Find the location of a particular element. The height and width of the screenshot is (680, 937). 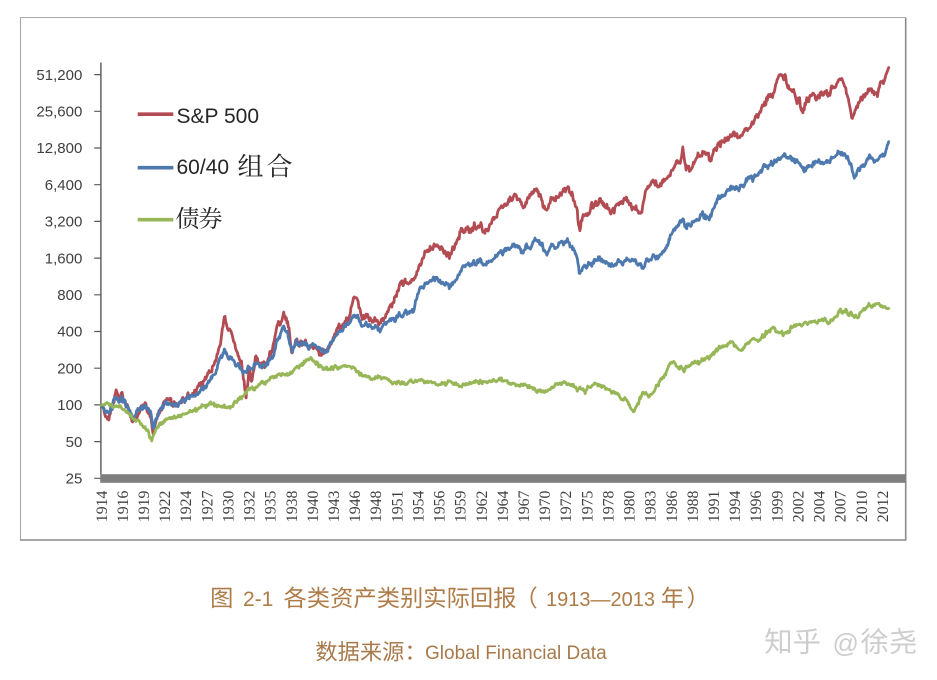

svg-text: 1983 is located at coordinates (651, 506).